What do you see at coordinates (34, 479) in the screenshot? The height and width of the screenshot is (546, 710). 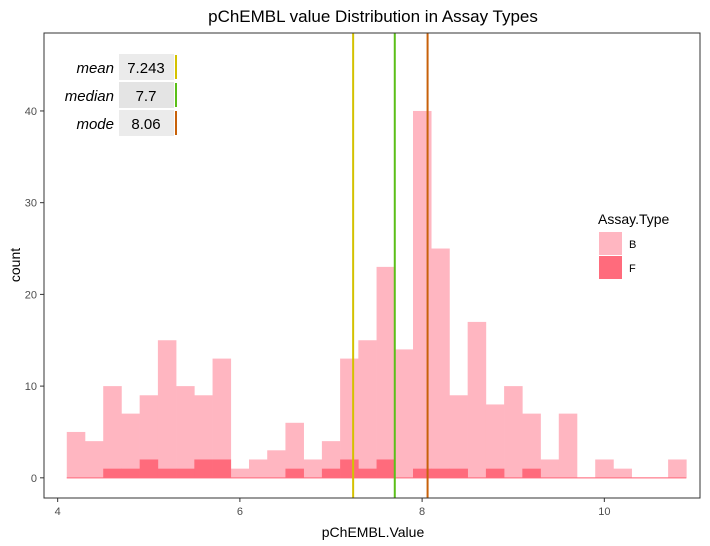 I see `y-tick-label-0: 0` at bounding box center [34, 479].